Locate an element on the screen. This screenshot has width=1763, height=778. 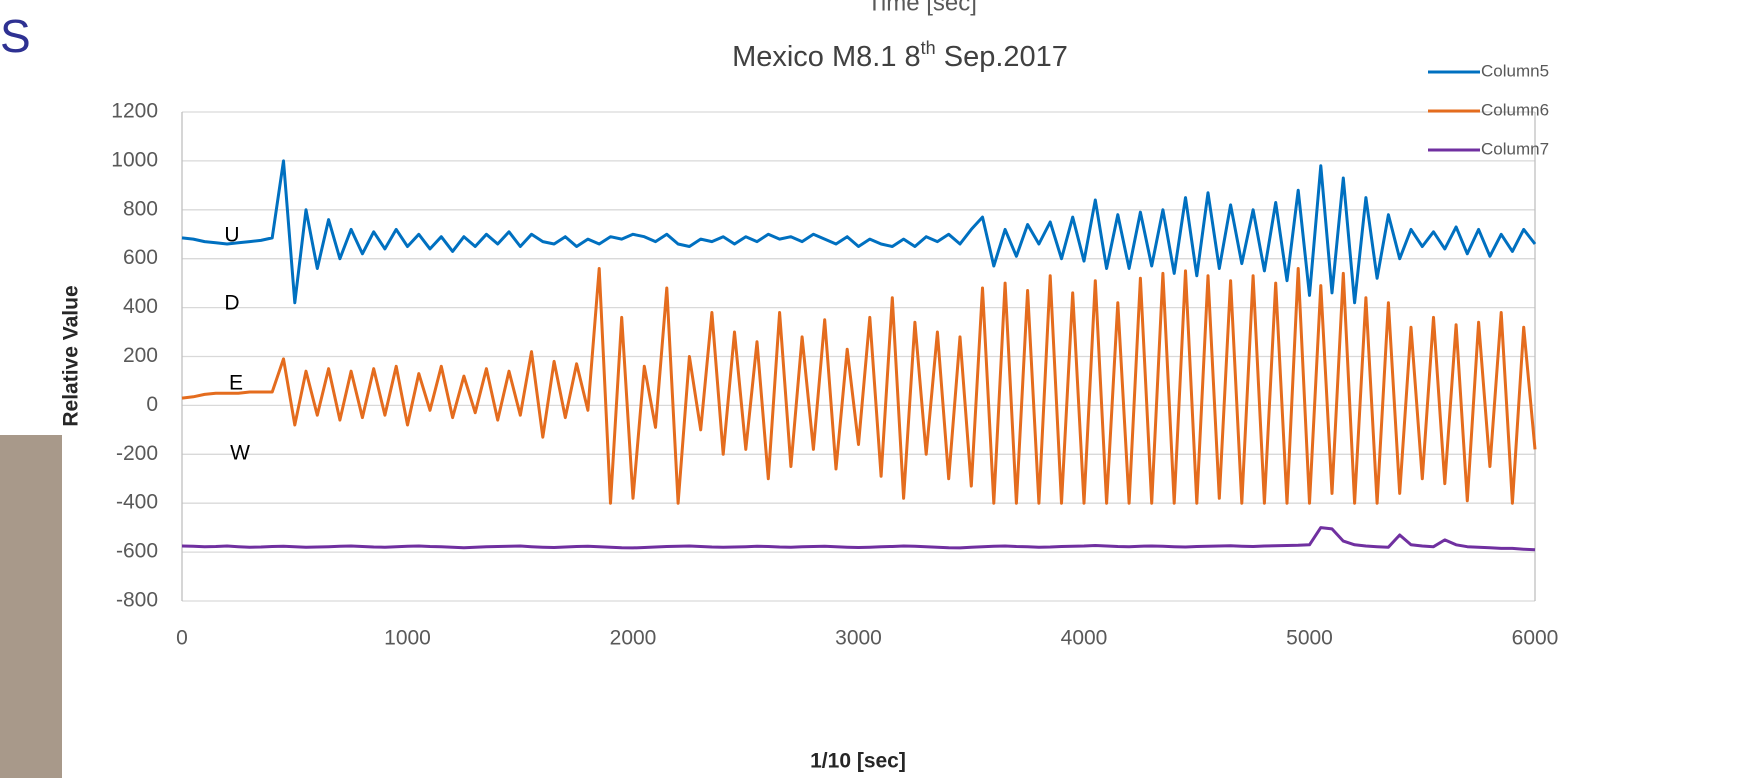
y-tick-label: 200 is located at coordinates (140, 355).